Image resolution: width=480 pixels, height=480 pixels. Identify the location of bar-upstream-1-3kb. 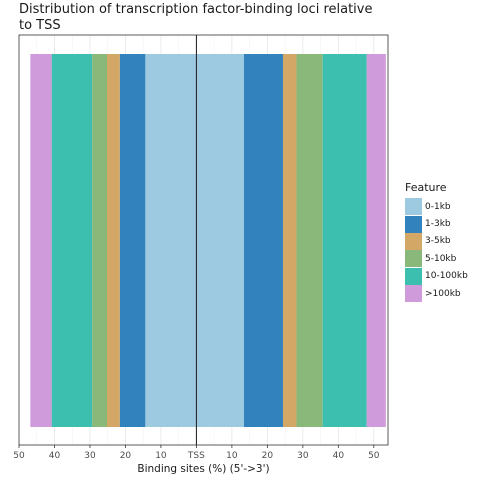
(132, 240).